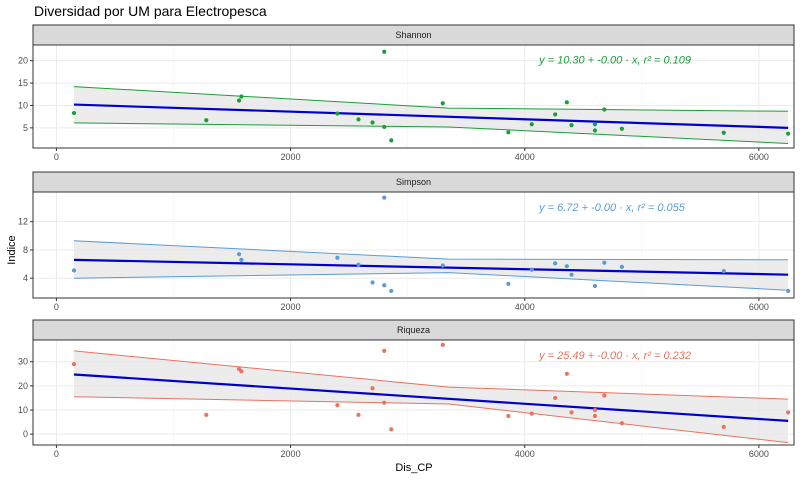  Describe the element at coordinates (12, 249) in the screenshot. I see `y-axis-title: Indice` at that location.